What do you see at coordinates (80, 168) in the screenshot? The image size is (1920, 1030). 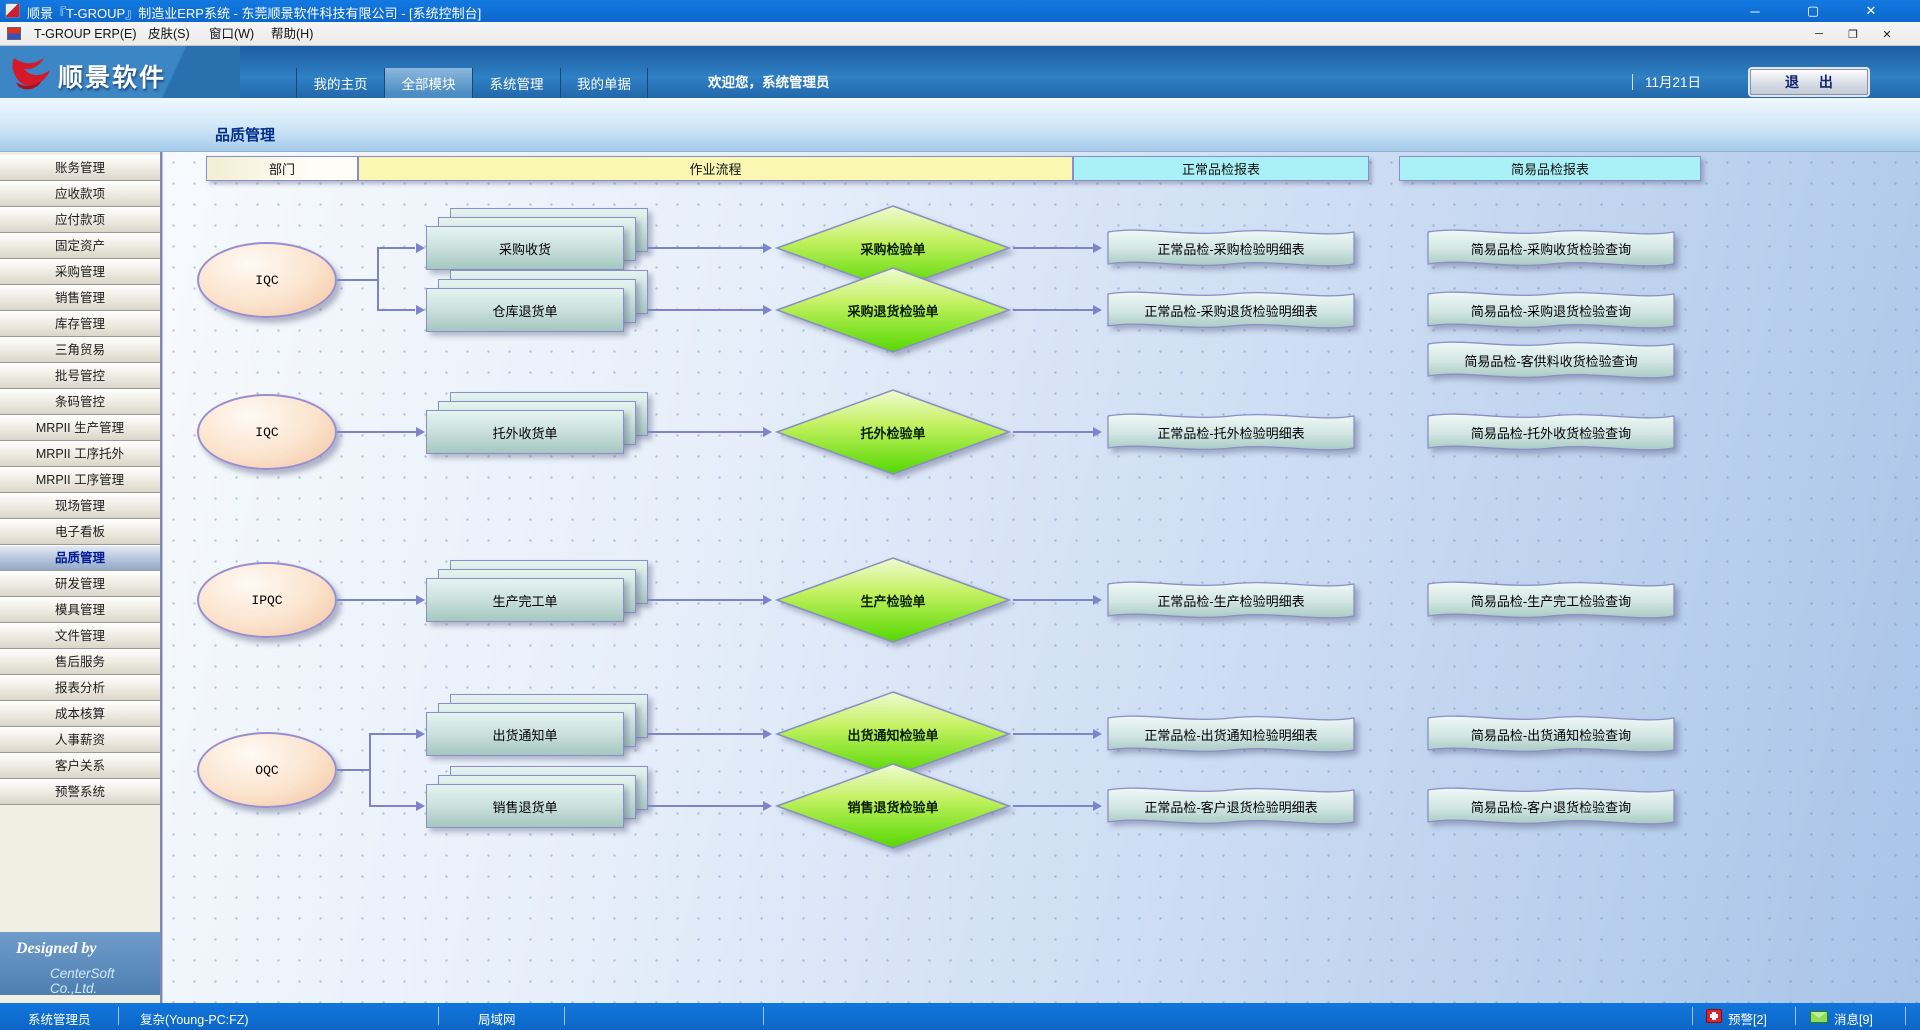 I see `sidebar-item-accounting: 账务管理` at bounding box center [80, 168].